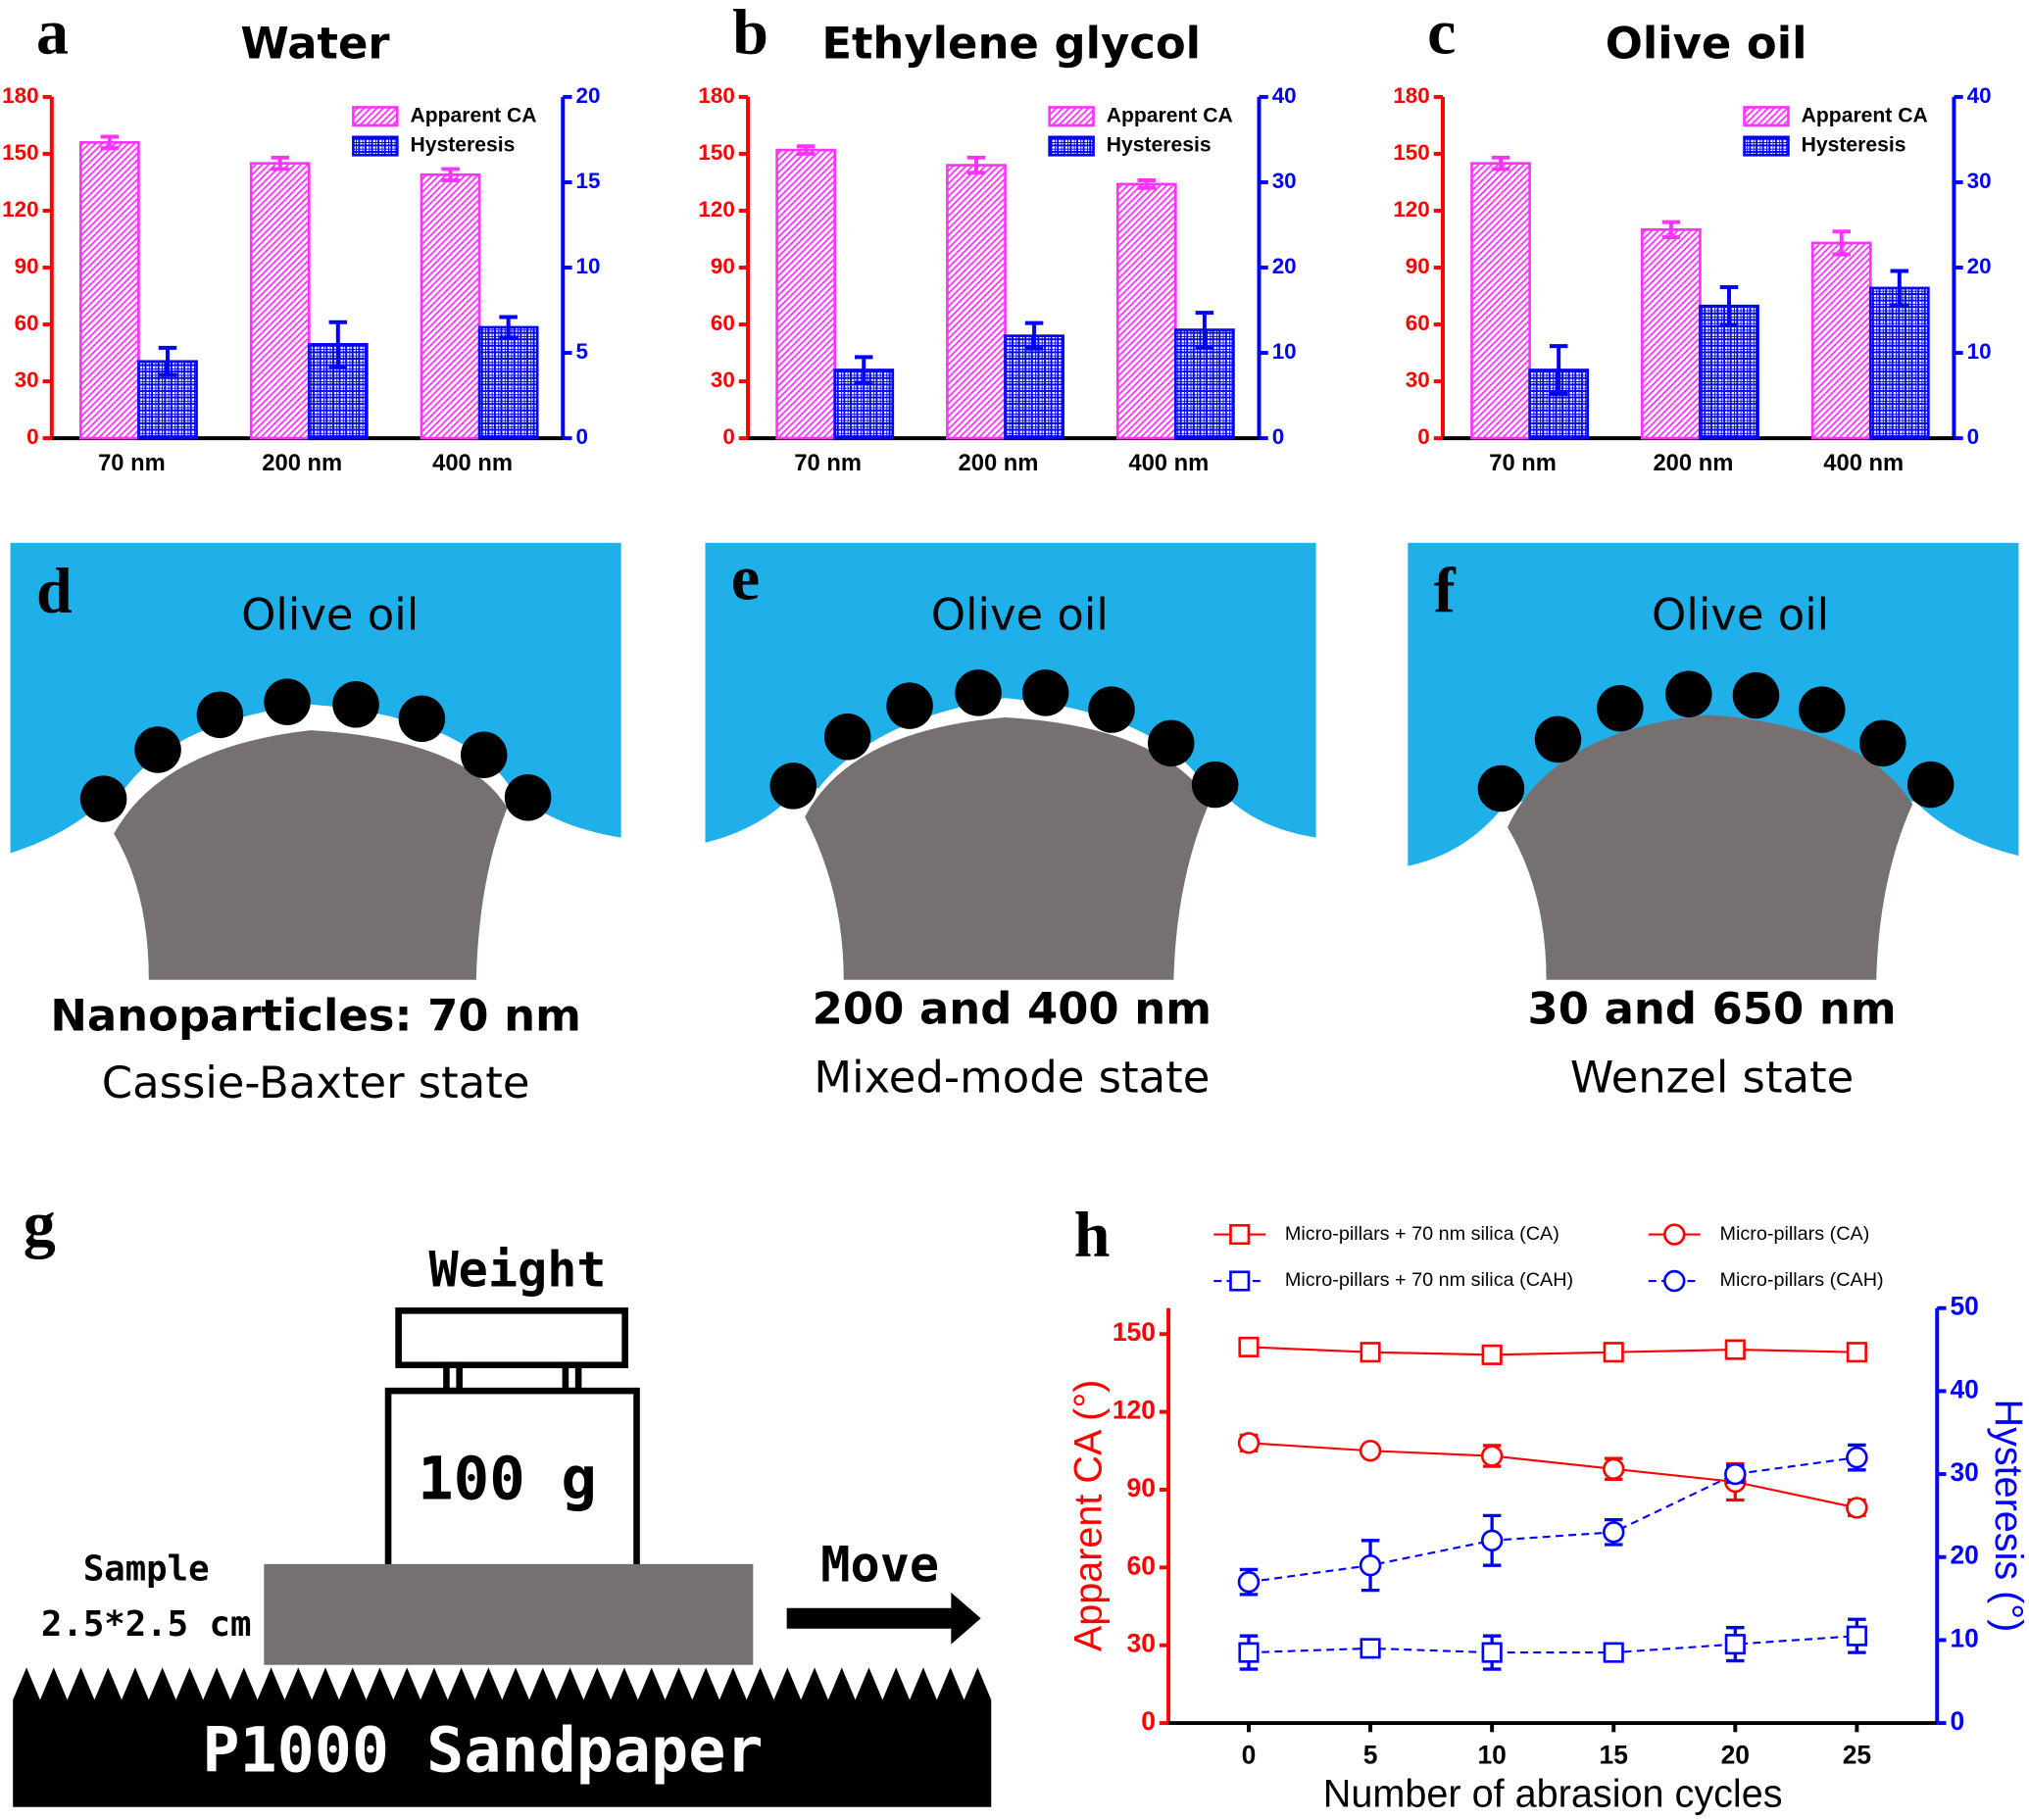 Image resolution: width=2029 pixels, height=1820 pixels. What do you see at coordinates (1713, 823) in the screenshot?
I see `wetting-schematic: f Olive oil 30 and 650 nm Wenzel state` at bounding box center [1713, 823].